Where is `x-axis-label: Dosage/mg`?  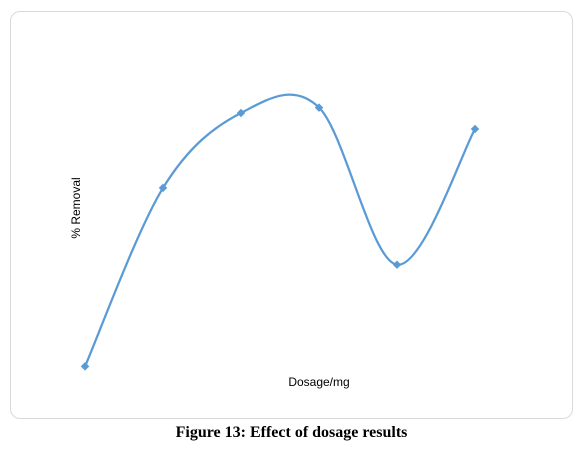 x-axis-label: Dosage/mg is located at coordinates (318, 382).